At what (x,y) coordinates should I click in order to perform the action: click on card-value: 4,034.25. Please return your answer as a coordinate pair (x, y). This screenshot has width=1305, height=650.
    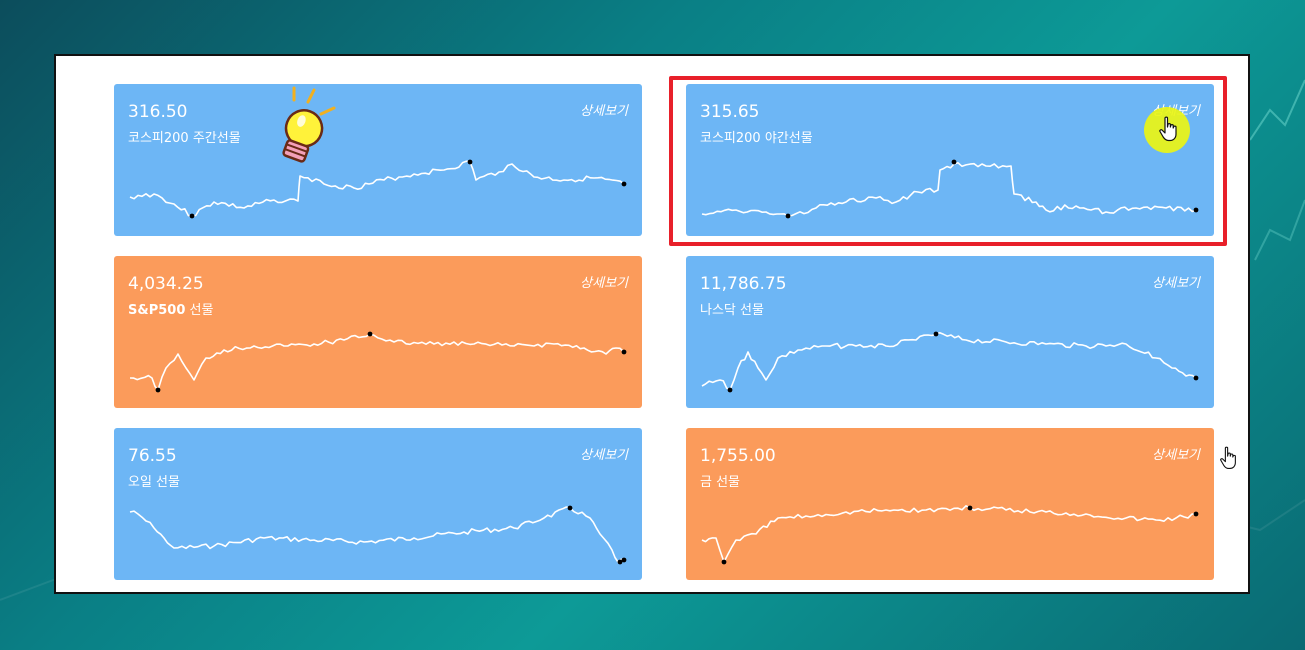
    Looking at the image, I should click on (166, 284).